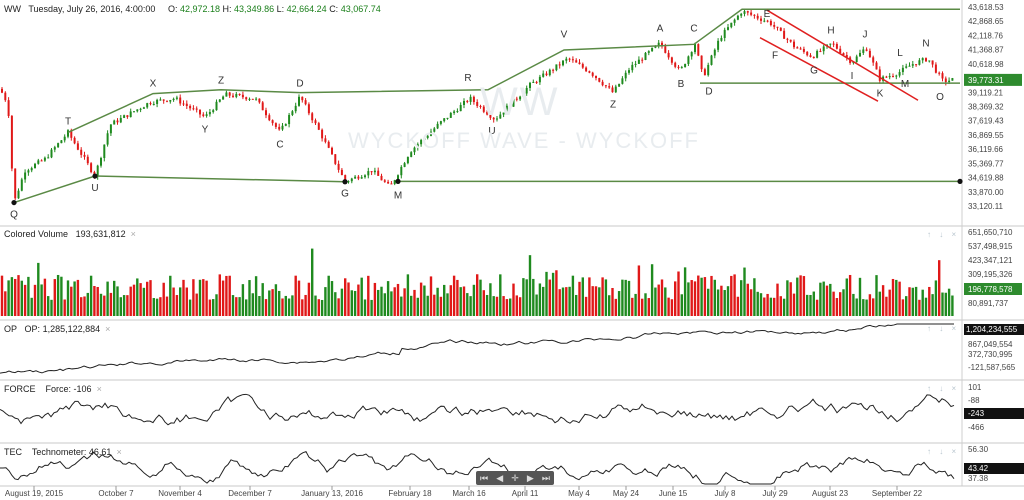  I want to click on force-tick-label: 101, so click(975, 387).